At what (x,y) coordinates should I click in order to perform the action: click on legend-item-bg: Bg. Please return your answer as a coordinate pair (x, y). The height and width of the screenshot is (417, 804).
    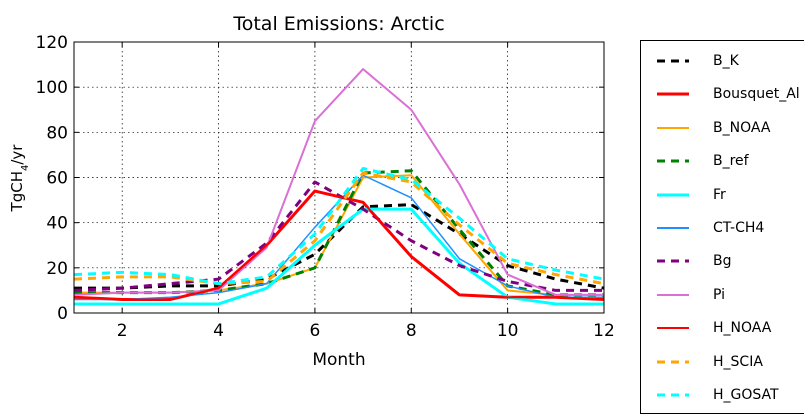
    Looking at the image, I should click on (686, 261).